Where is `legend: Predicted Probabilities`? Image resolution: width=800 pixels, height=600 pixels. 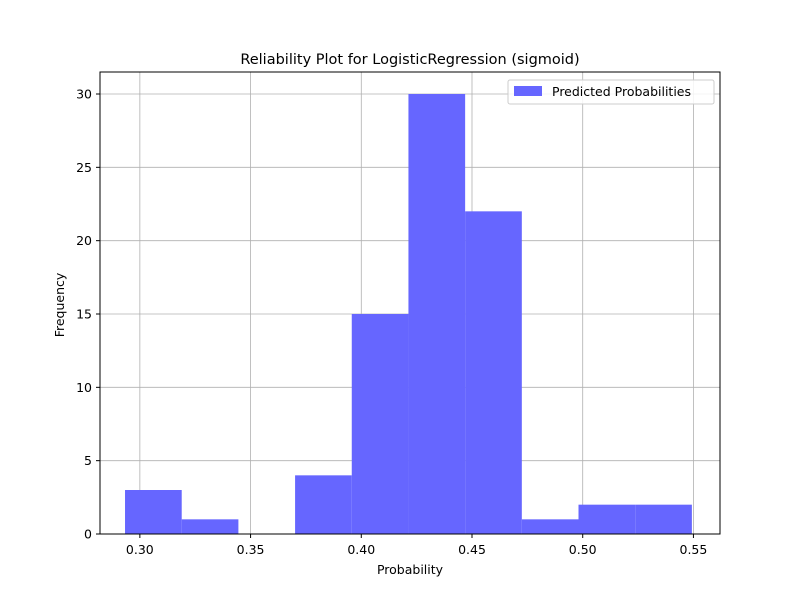
legend: Predicted Probabilities is located at coordinates (611, 92).